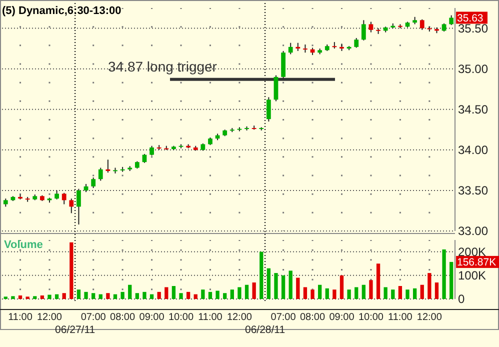 Image resolution: width=499 pixels, height=347 pixels. I want to click on chart-title: Volume, so click(23, 245).